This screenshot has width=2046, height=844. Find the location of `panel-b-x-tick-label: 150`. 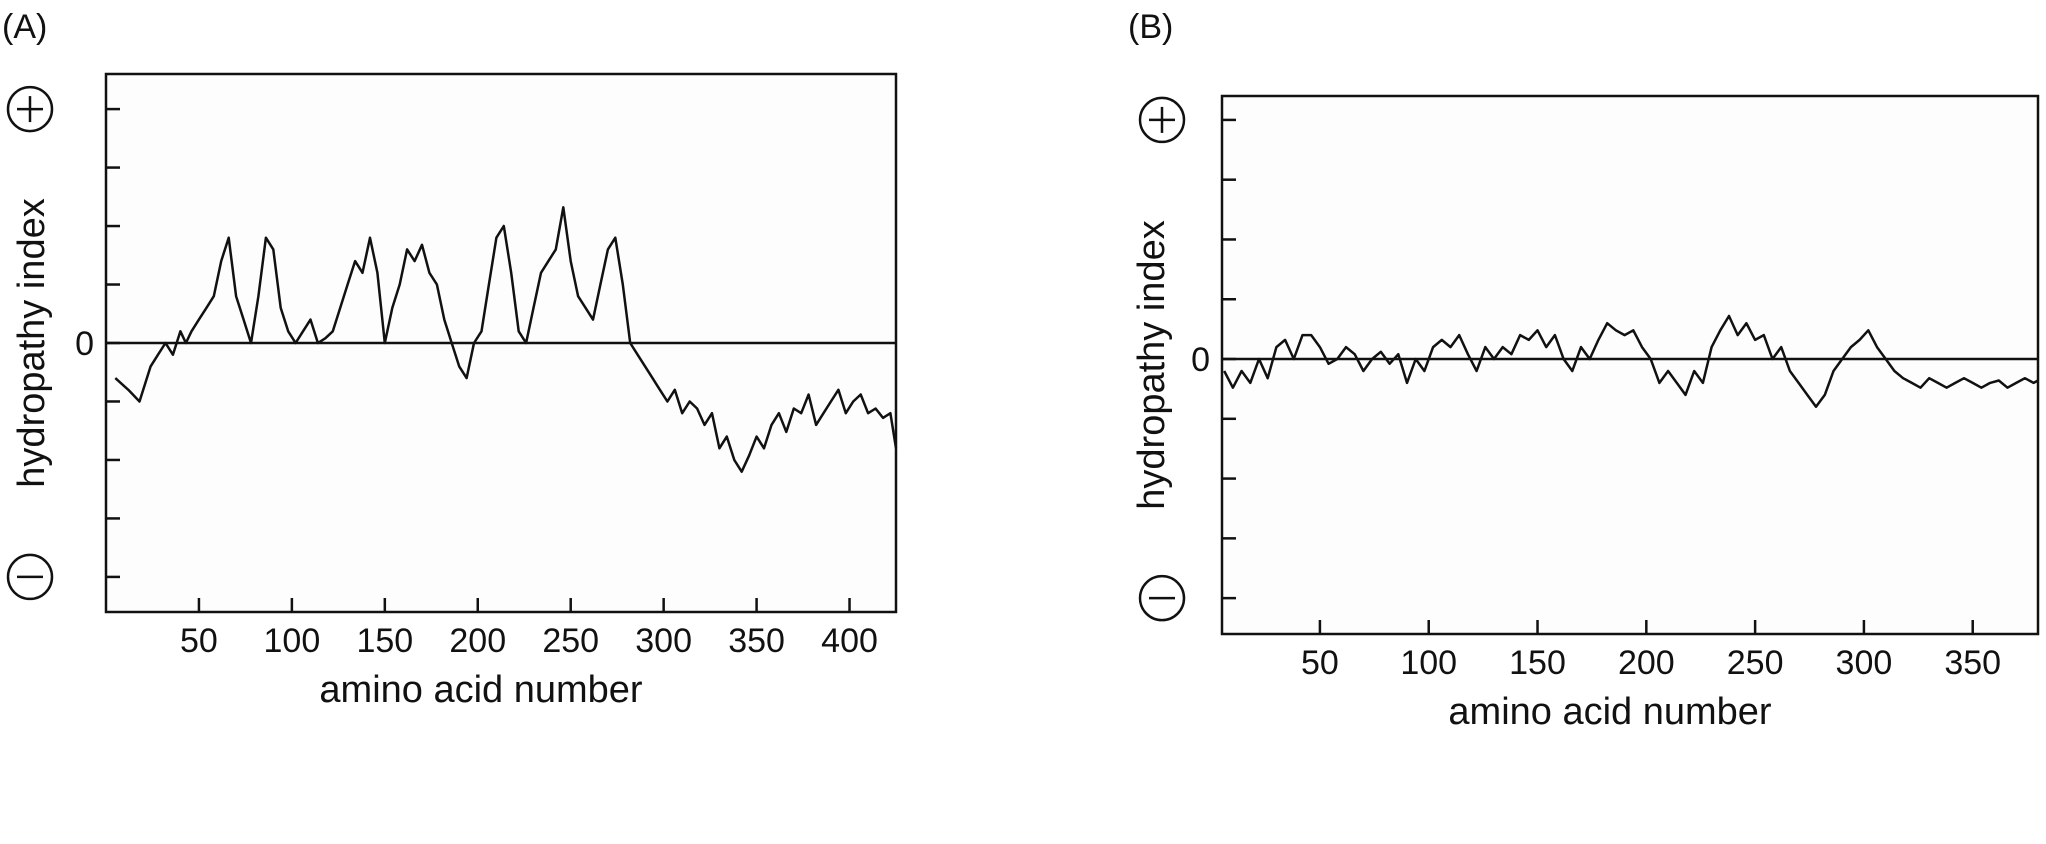

panel-b-x-tick-label: 150 is located at coordinates (1537, 663).